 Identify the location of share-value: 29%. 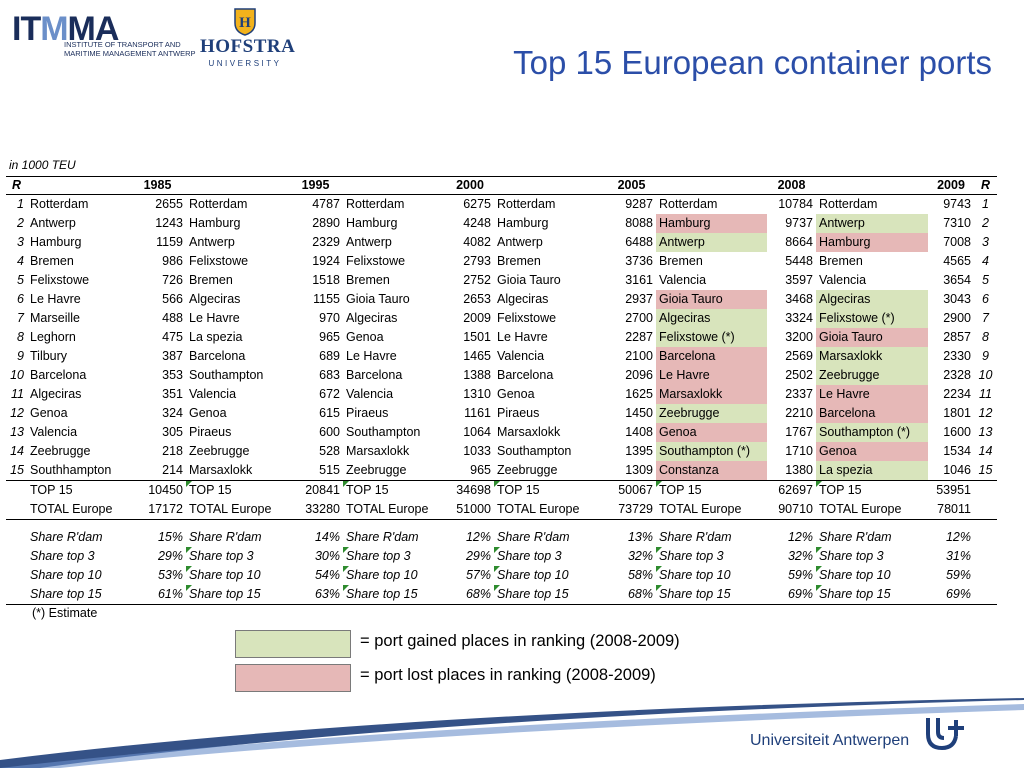
(478, 556).